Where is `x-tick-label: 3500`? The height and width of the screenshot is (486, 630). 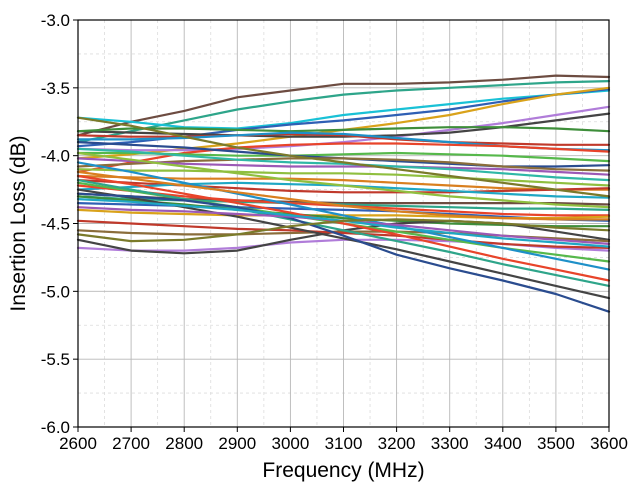
x-tick-label: 3500 is located at coordinates (556, 443).